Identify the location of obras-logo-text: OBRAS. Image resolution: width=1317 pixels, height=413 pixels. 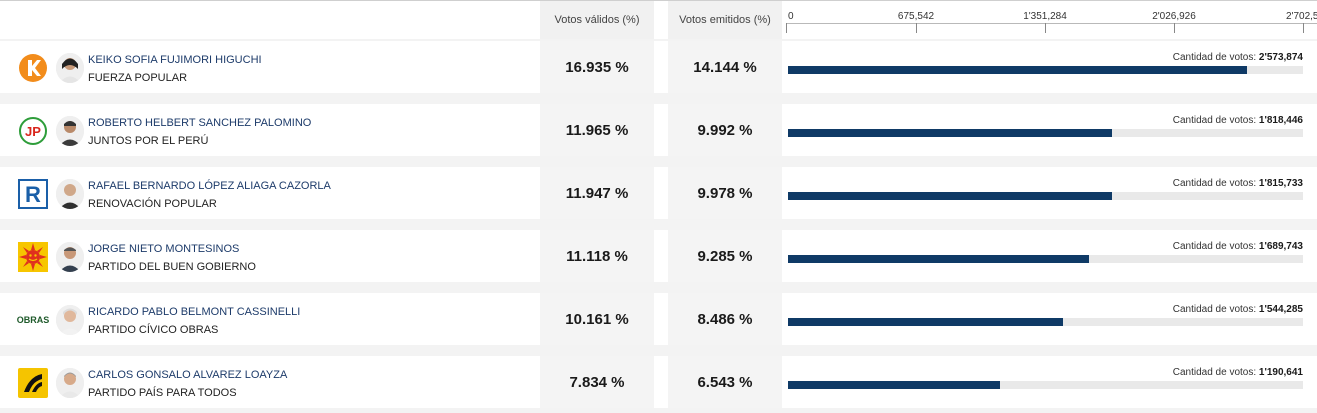
(33, 320).